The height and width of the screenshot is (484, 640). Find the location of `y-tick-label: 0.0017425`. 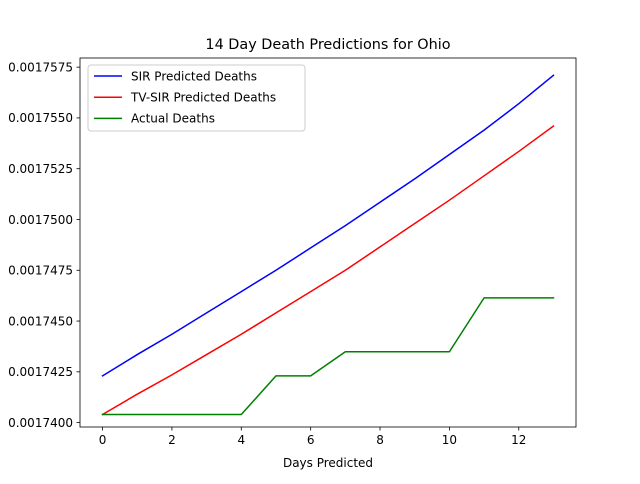

y-tick-label: 0.0017425 is located at coordinates (40, 372).